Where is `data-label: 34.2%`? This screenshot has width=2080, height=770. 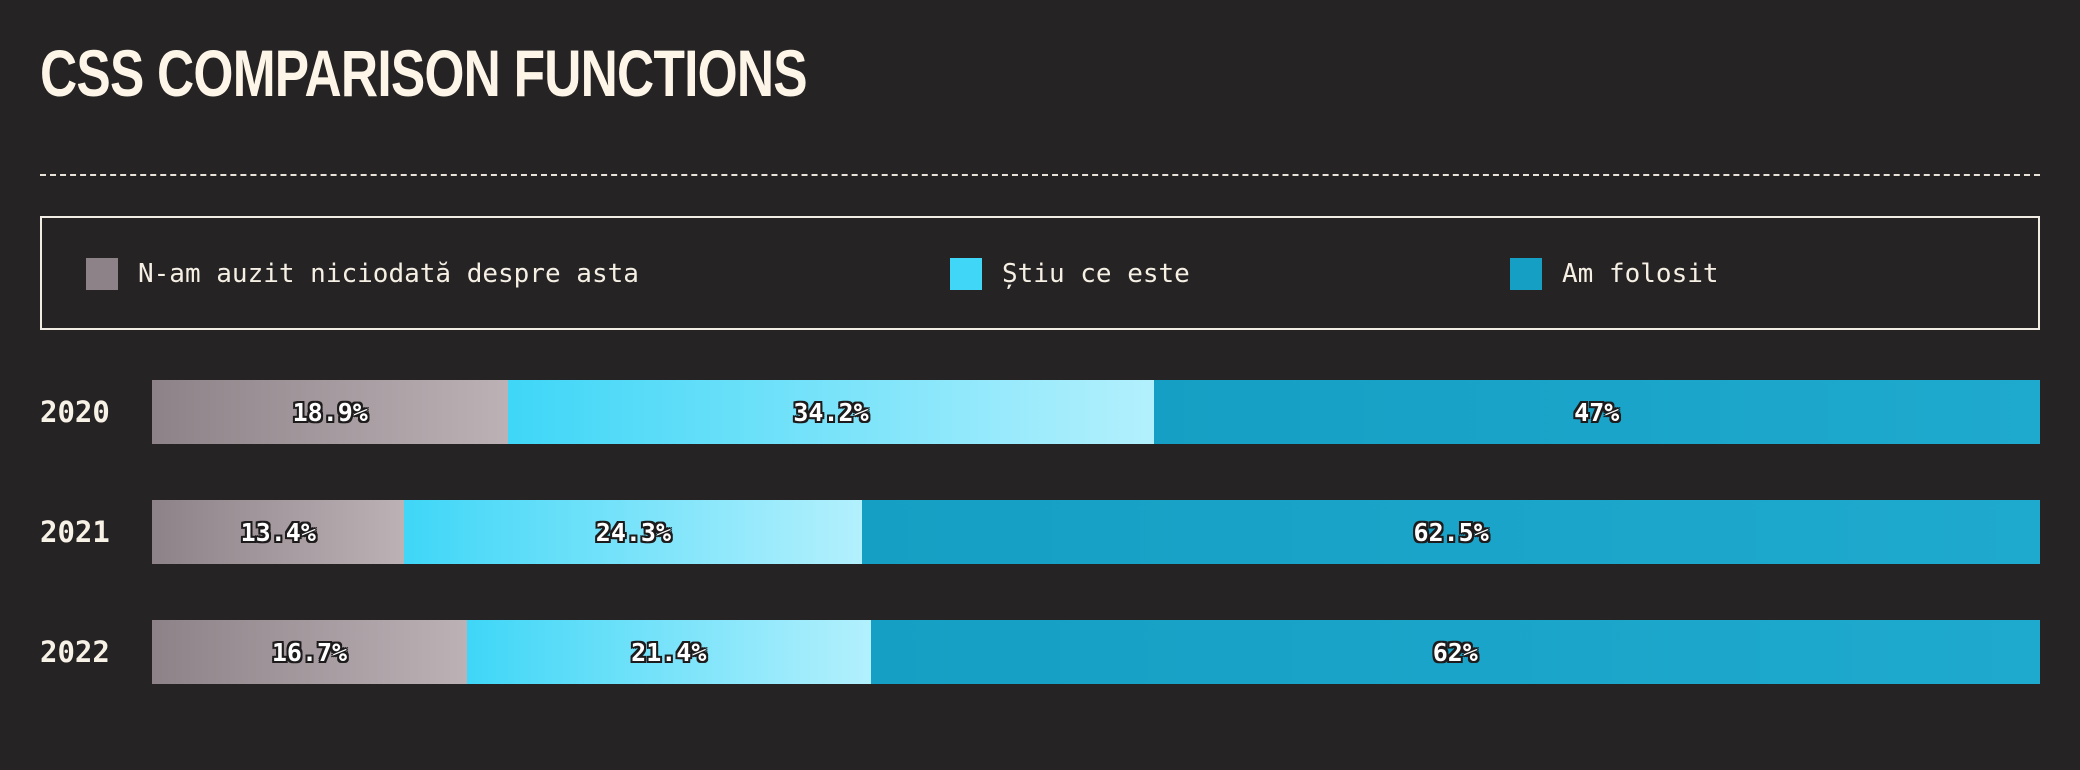 data-label: 34.2% is located at coordinates (831, 412).